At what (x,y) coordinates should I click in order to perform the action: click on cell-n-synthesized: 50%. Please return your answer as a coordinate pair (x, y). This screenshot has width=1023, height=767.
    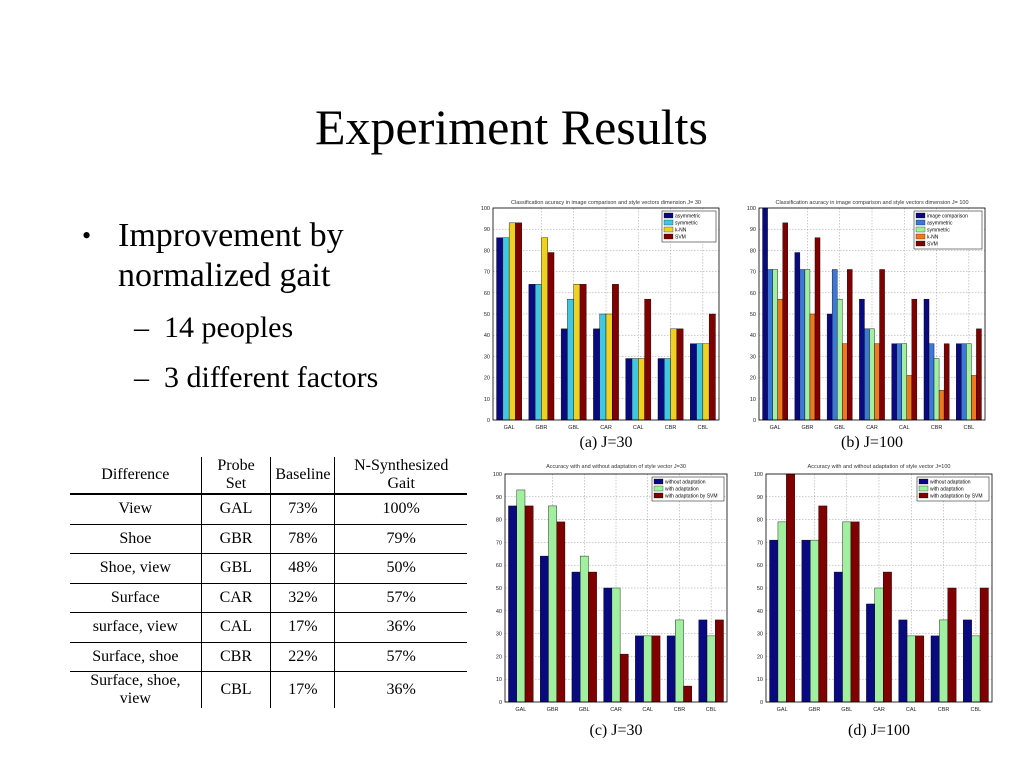
    Looking at the image, I should click on (400, 568).